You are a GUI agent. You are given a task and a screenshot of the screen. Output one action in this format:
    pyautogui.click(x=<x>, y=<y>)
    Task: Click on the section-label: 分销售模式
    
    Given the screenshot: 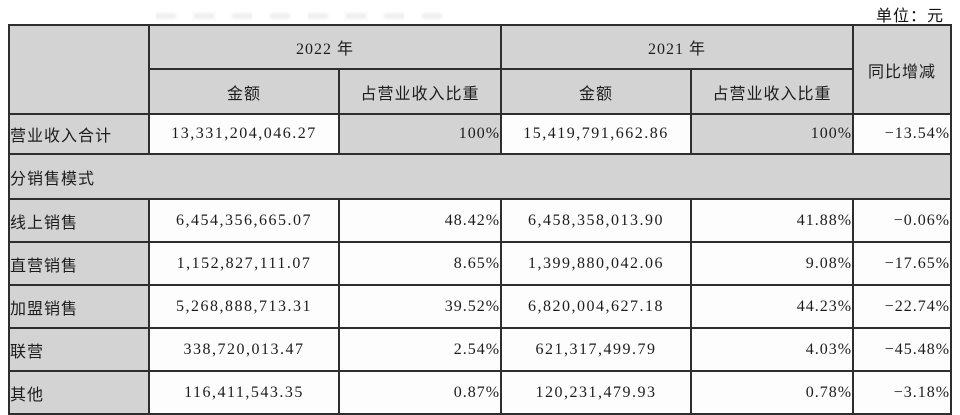 What is the action you would take?
    pyautogui.click(x=480, y=176)
    